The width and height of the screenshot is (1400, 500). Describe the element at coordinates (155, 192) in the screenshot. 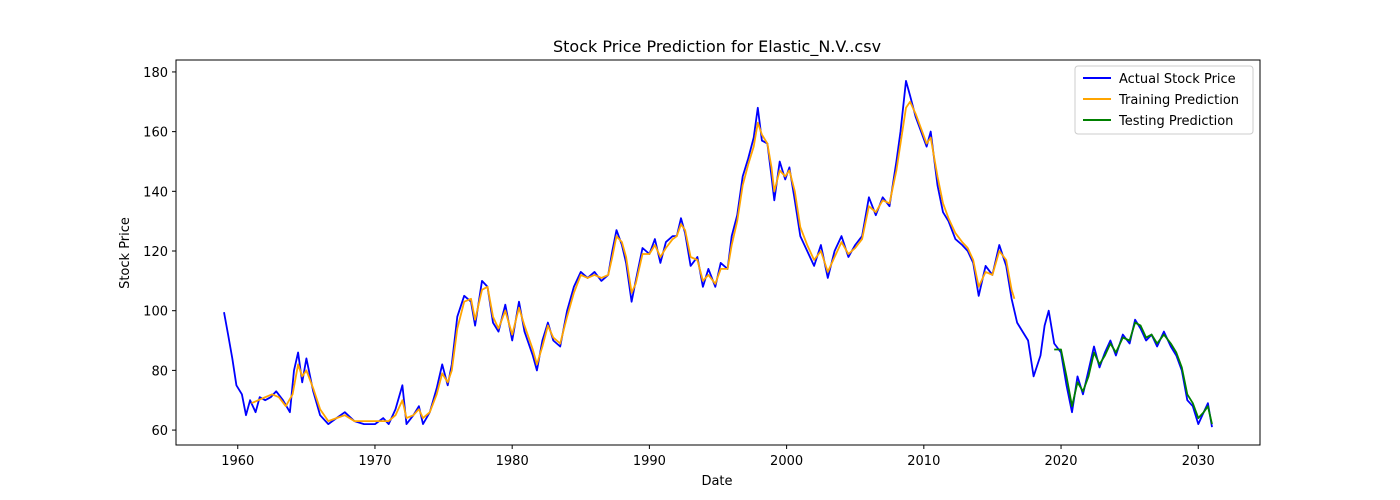

I see `y-tick-label: 140` at that location.